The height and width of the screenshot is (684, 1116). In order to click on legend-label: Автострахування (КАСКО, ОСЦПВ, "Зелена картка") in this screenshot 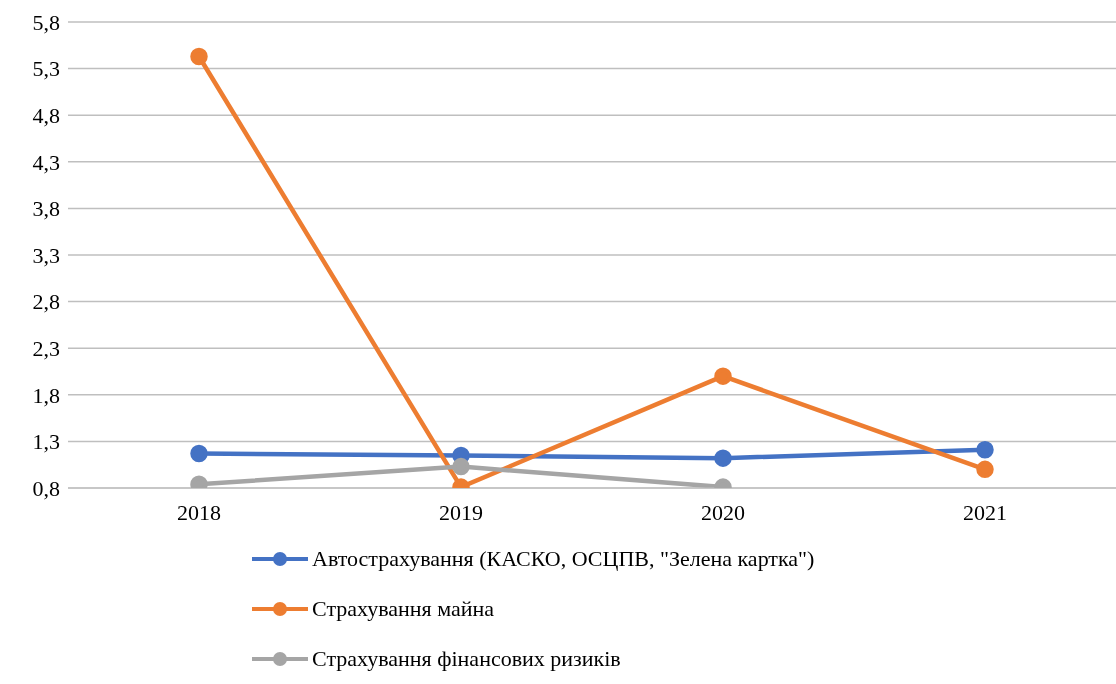, I will do `click(563, 559)`.